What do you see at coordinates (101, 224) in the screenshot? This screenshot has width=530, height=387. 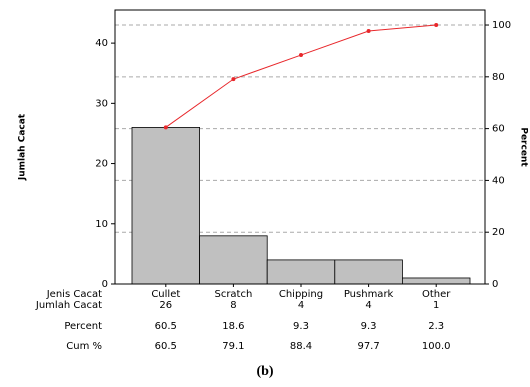 I see `y-tick-label: 10` at bounding box center [101, 224].